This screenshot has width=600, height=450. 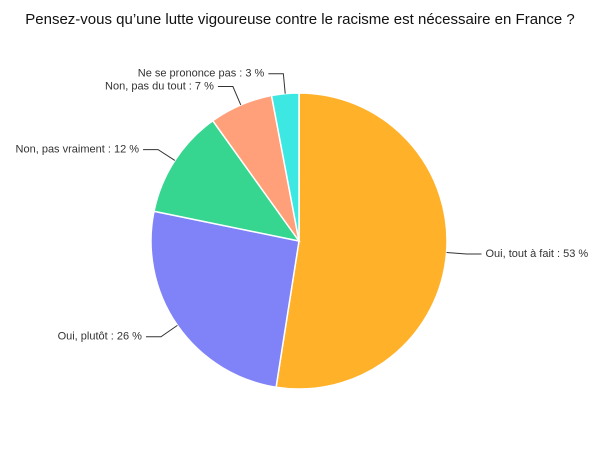 I want to click on slice-label: Oui, plutôt : 26 %, so click(x=100, y=337).